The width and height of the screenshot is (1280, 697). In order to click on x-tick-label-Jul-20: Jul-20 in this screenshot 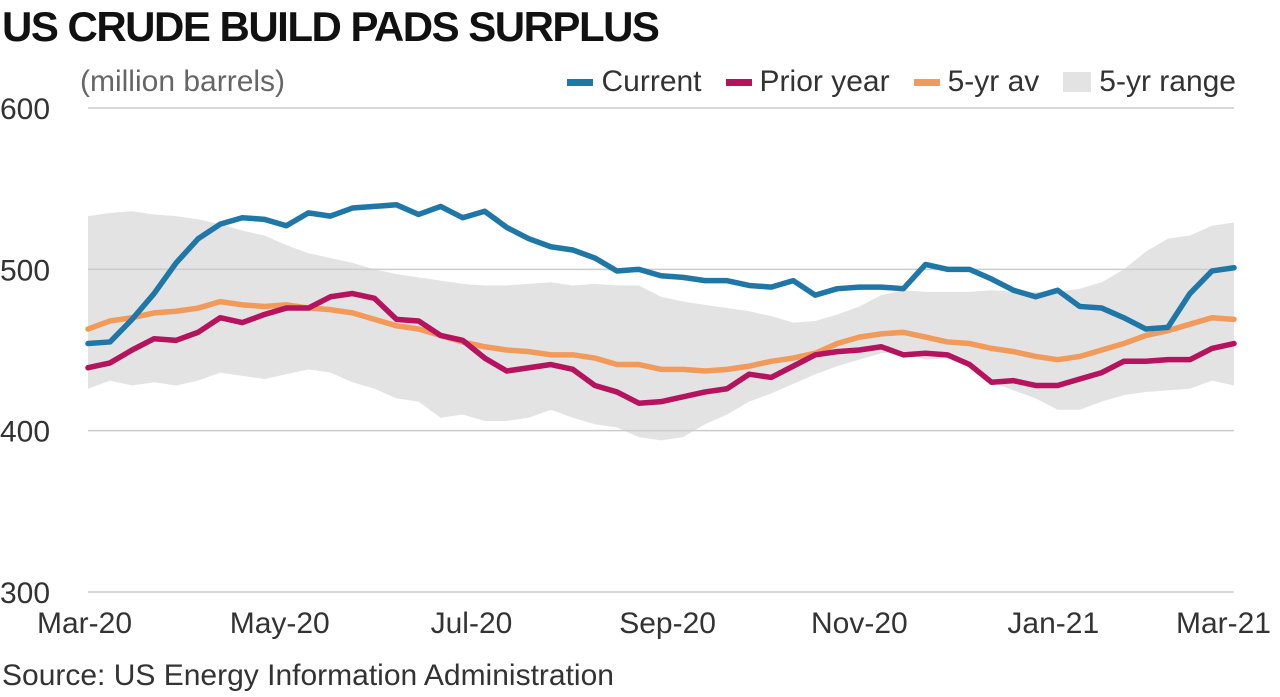, I will do `click(472, 623)`.